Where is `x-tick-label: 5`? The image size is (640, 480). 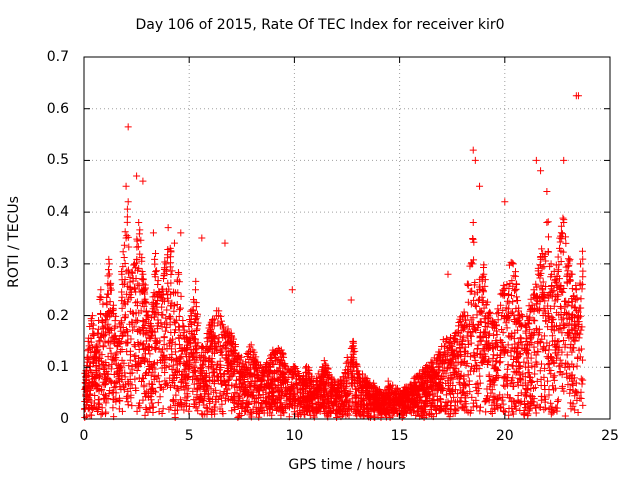 x-tick-label: 5 is located at coordinates (189, 436).